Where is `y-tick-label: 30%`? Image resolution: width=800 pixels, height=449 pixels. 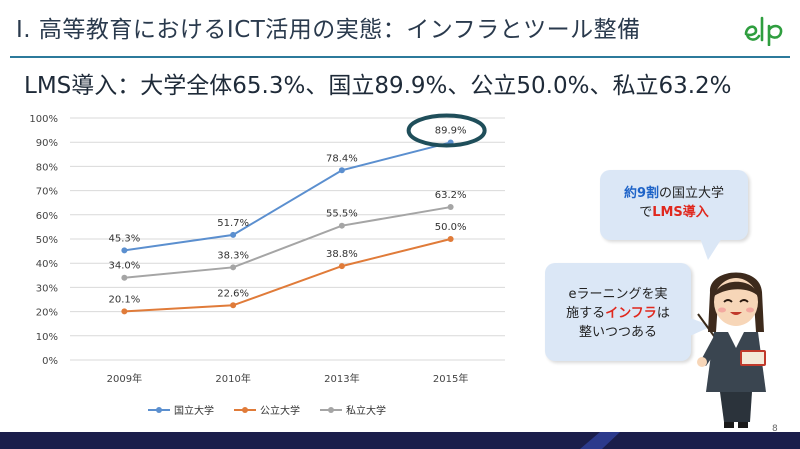 y-tick-label: 30% is located at coordinates (47, 288).